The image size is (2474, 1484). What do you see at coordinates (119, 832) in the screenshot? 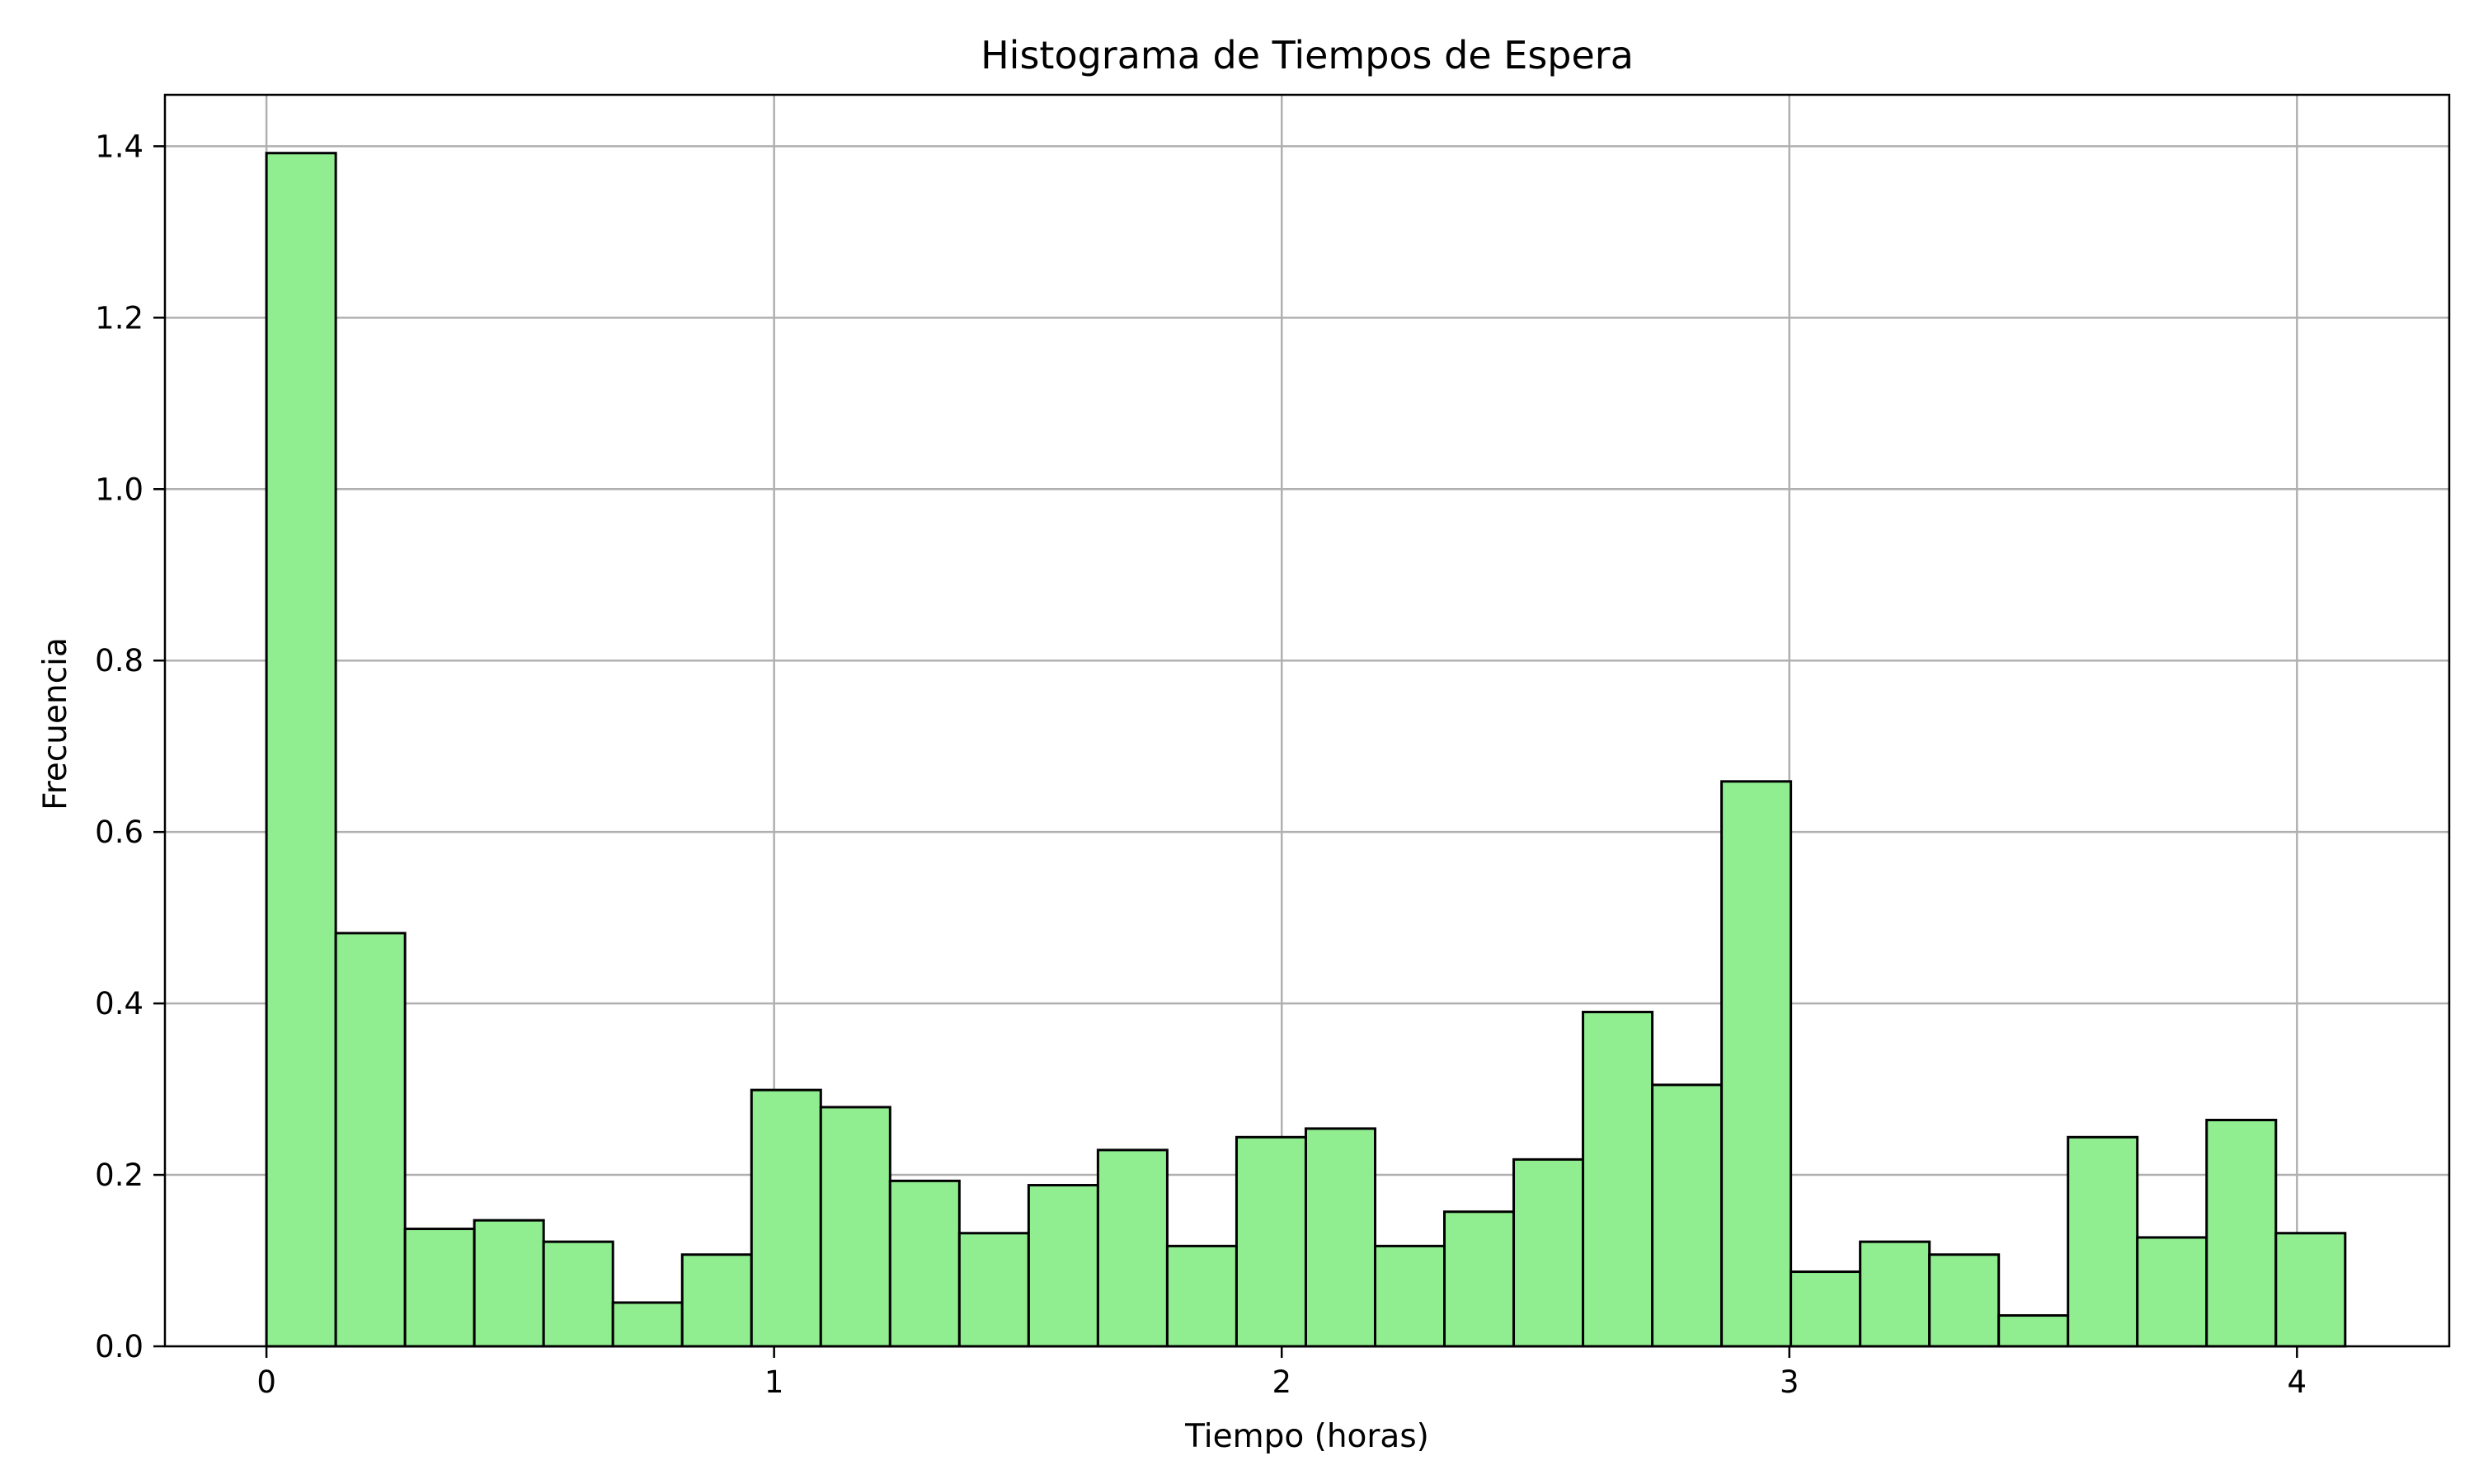
I see `y-tick-label: 0.6` at bounding box center [119, 832].